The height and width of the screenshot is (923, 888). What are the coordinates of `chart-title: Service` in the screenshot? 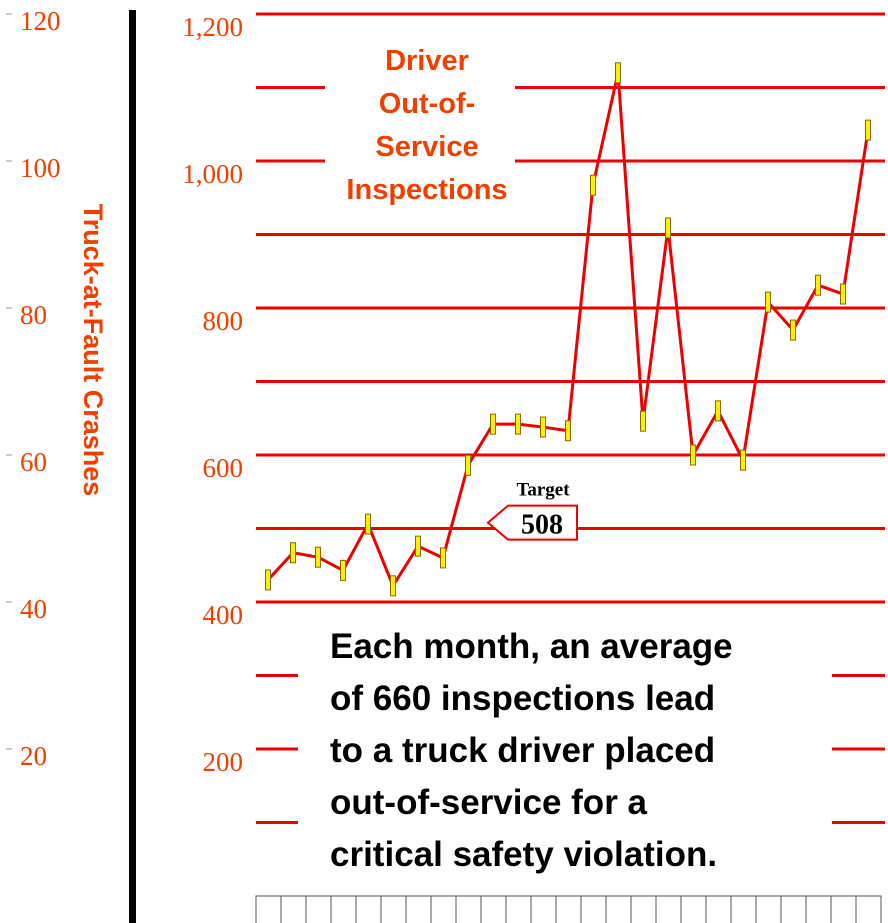 It's located at (426, 147).